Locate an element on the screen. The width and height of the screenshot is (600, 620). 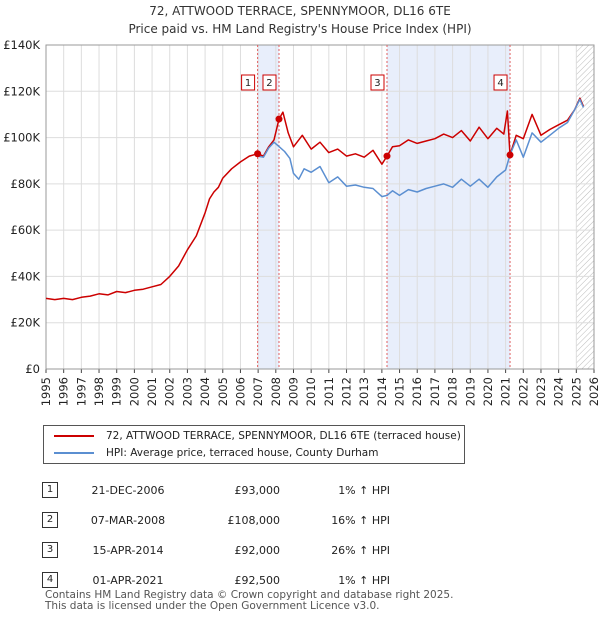
x-tick-label: 2015 is located at coordinates (400, 391).